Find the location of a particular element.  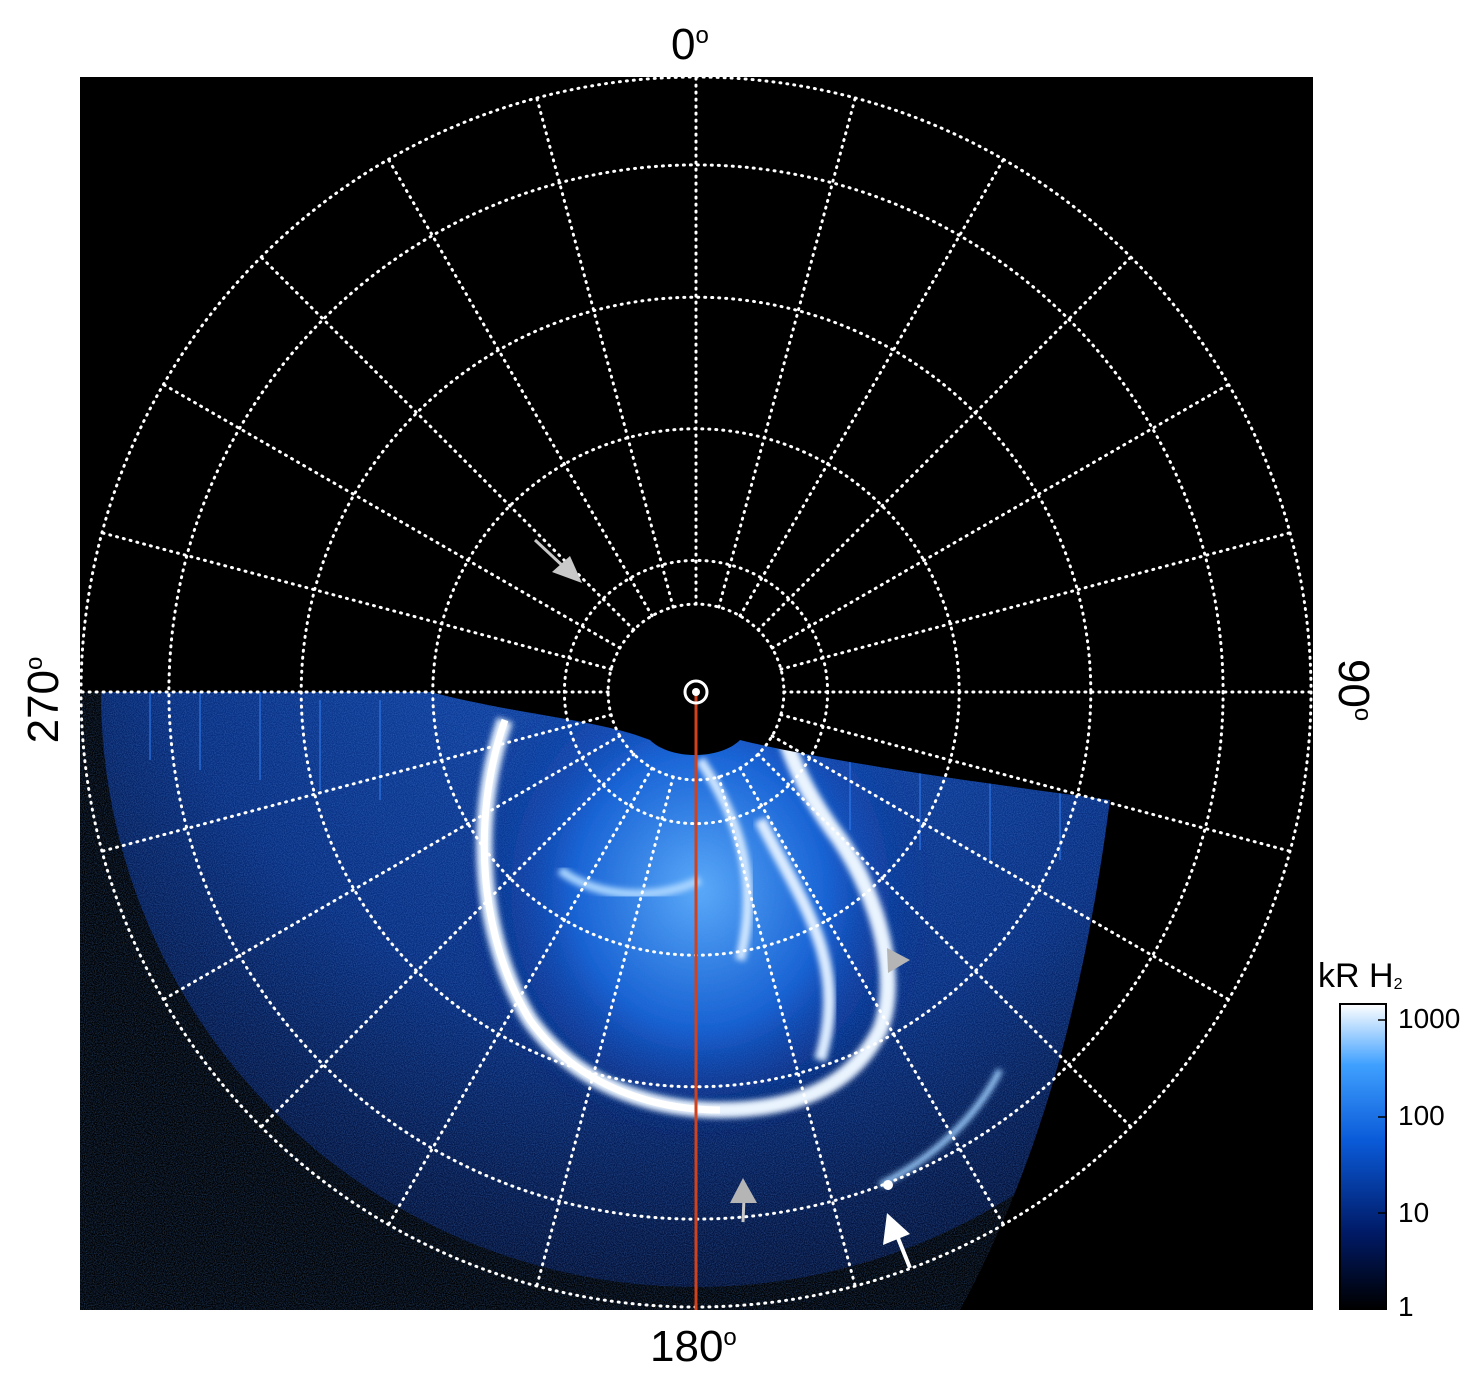

arrow-grey-right is located at coordinates (898, 960).